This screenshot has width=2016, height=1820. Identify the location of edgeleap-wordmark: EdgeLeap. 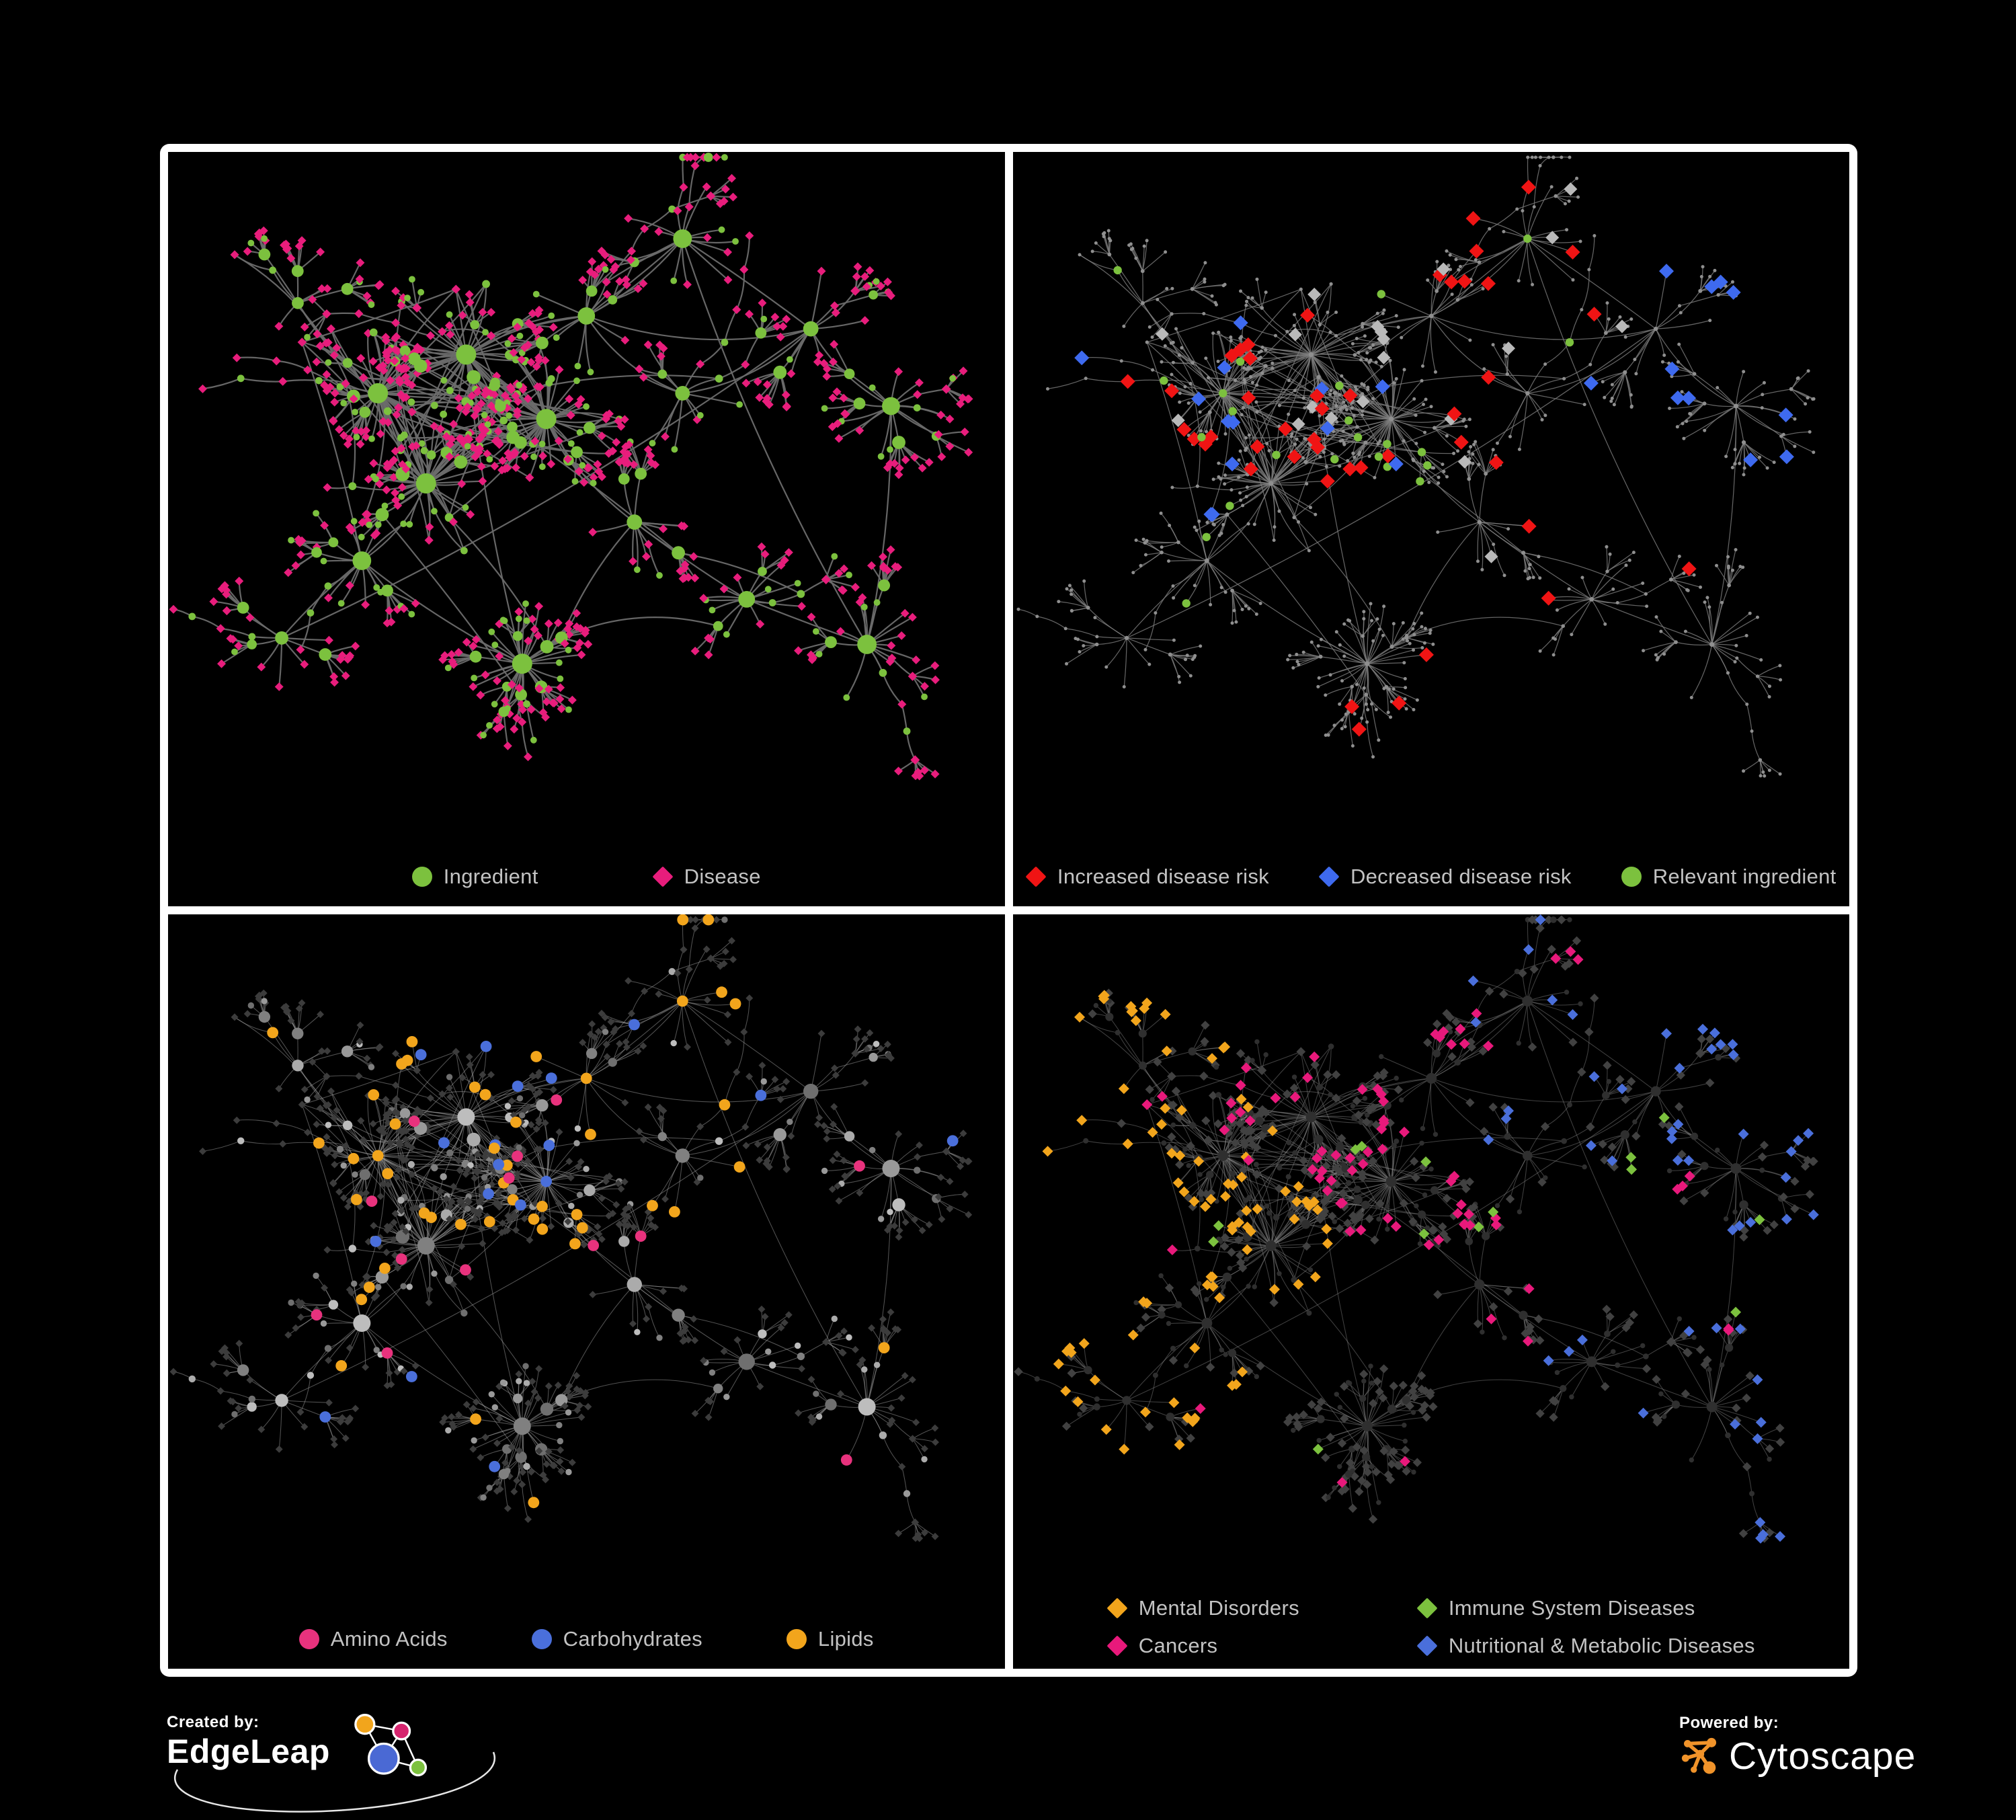
(248, 1751).